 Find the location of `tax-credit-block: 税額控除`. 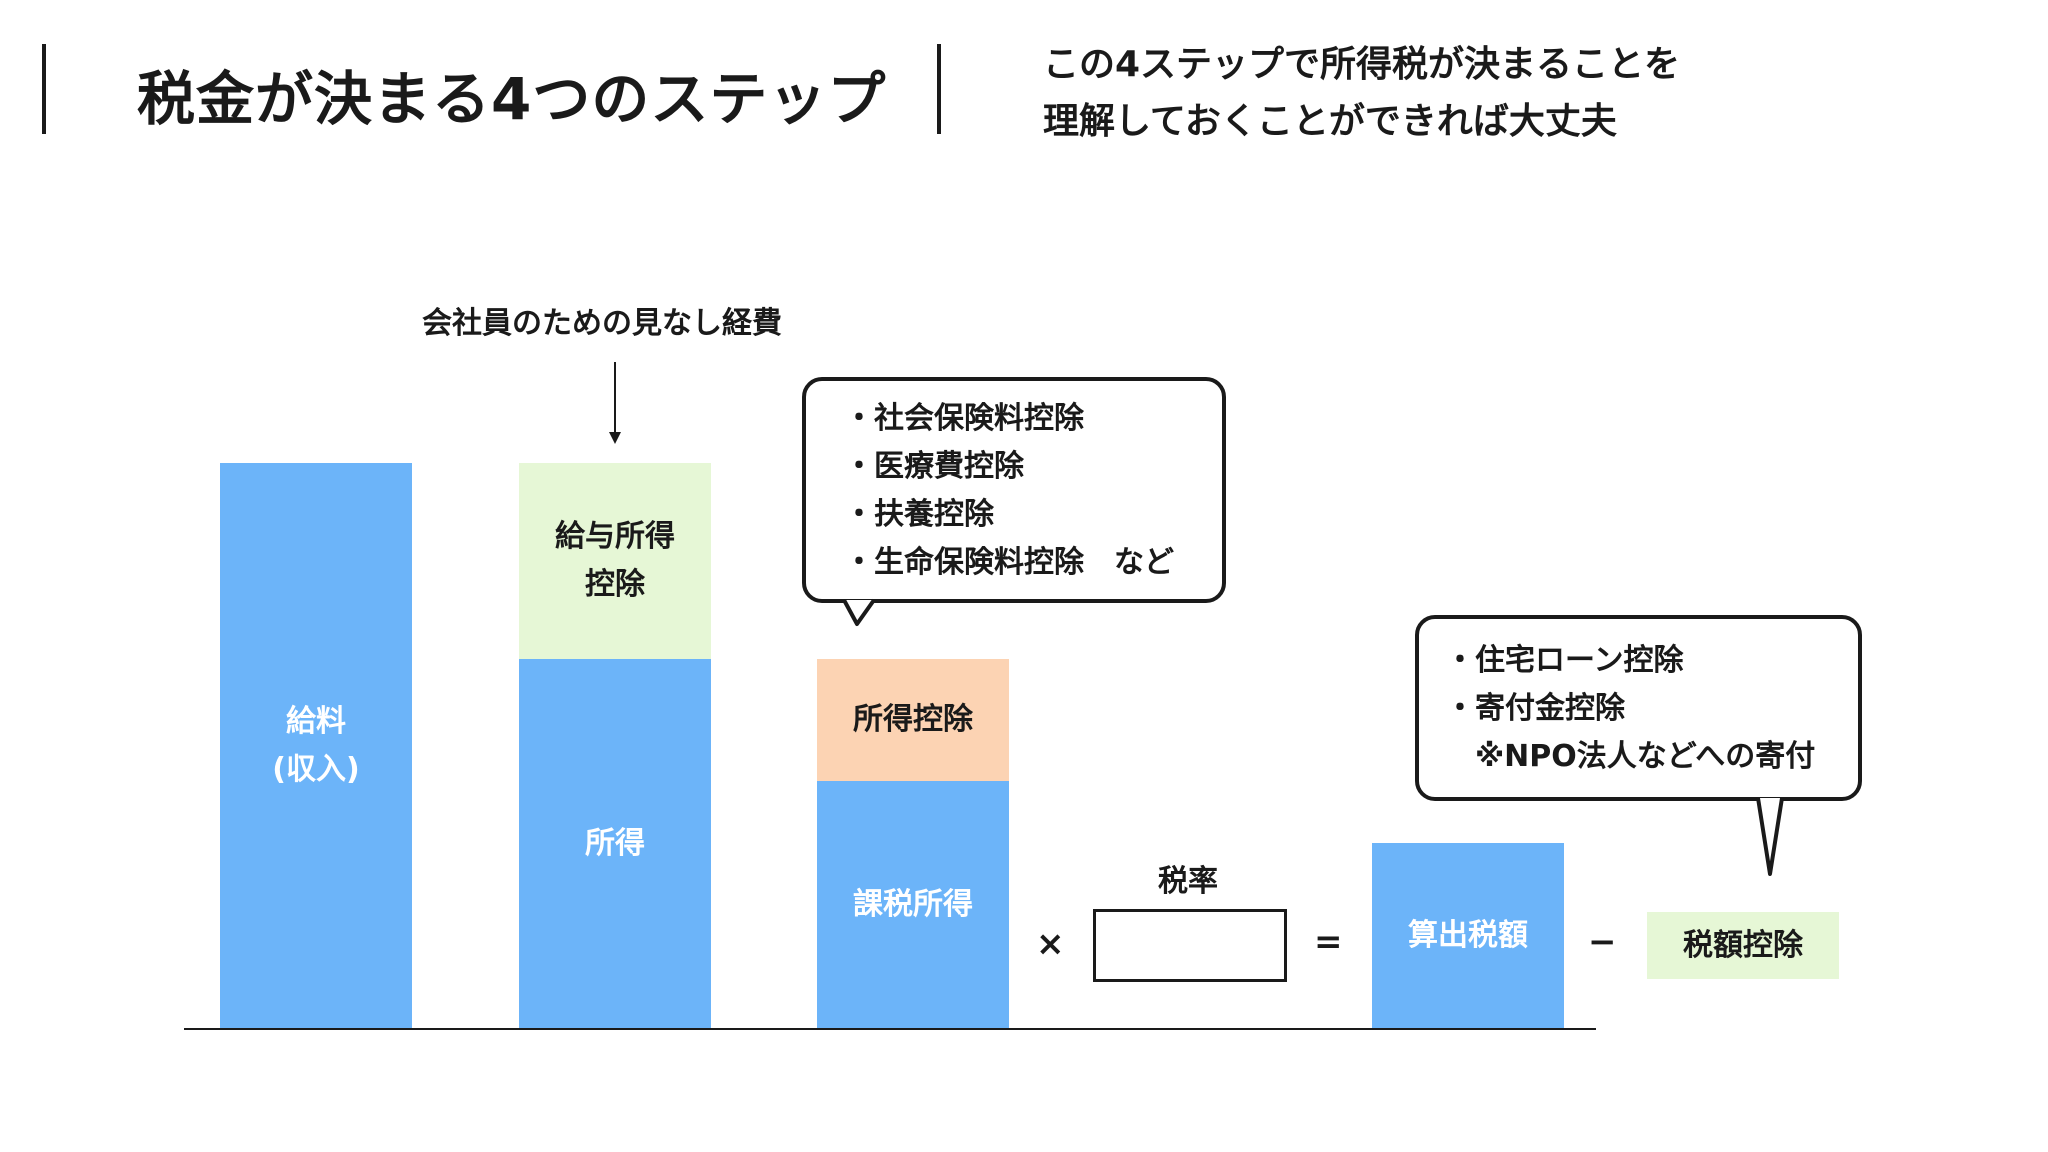

tax-credit-block: 税額控除 is located at coordinates (1743, 945).